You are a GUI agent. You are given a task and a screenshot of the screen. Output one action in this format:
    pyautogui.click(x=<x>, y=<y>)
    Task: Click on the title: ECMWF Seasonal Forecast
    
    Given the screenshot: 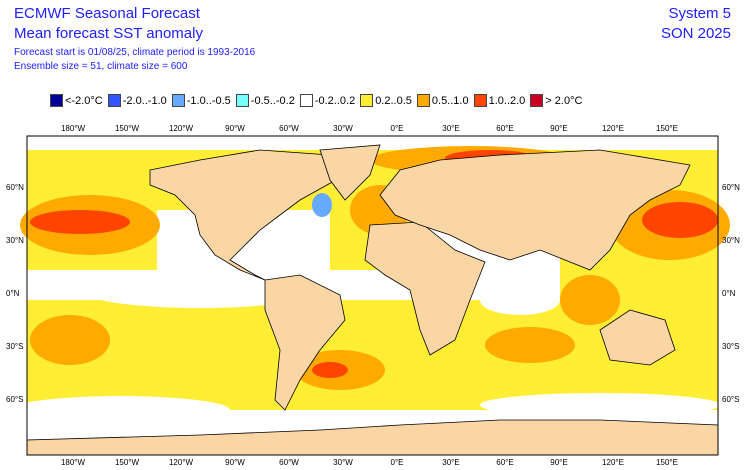 What is the action you would take?
    pyautogui.click(x=107, y=13)
    